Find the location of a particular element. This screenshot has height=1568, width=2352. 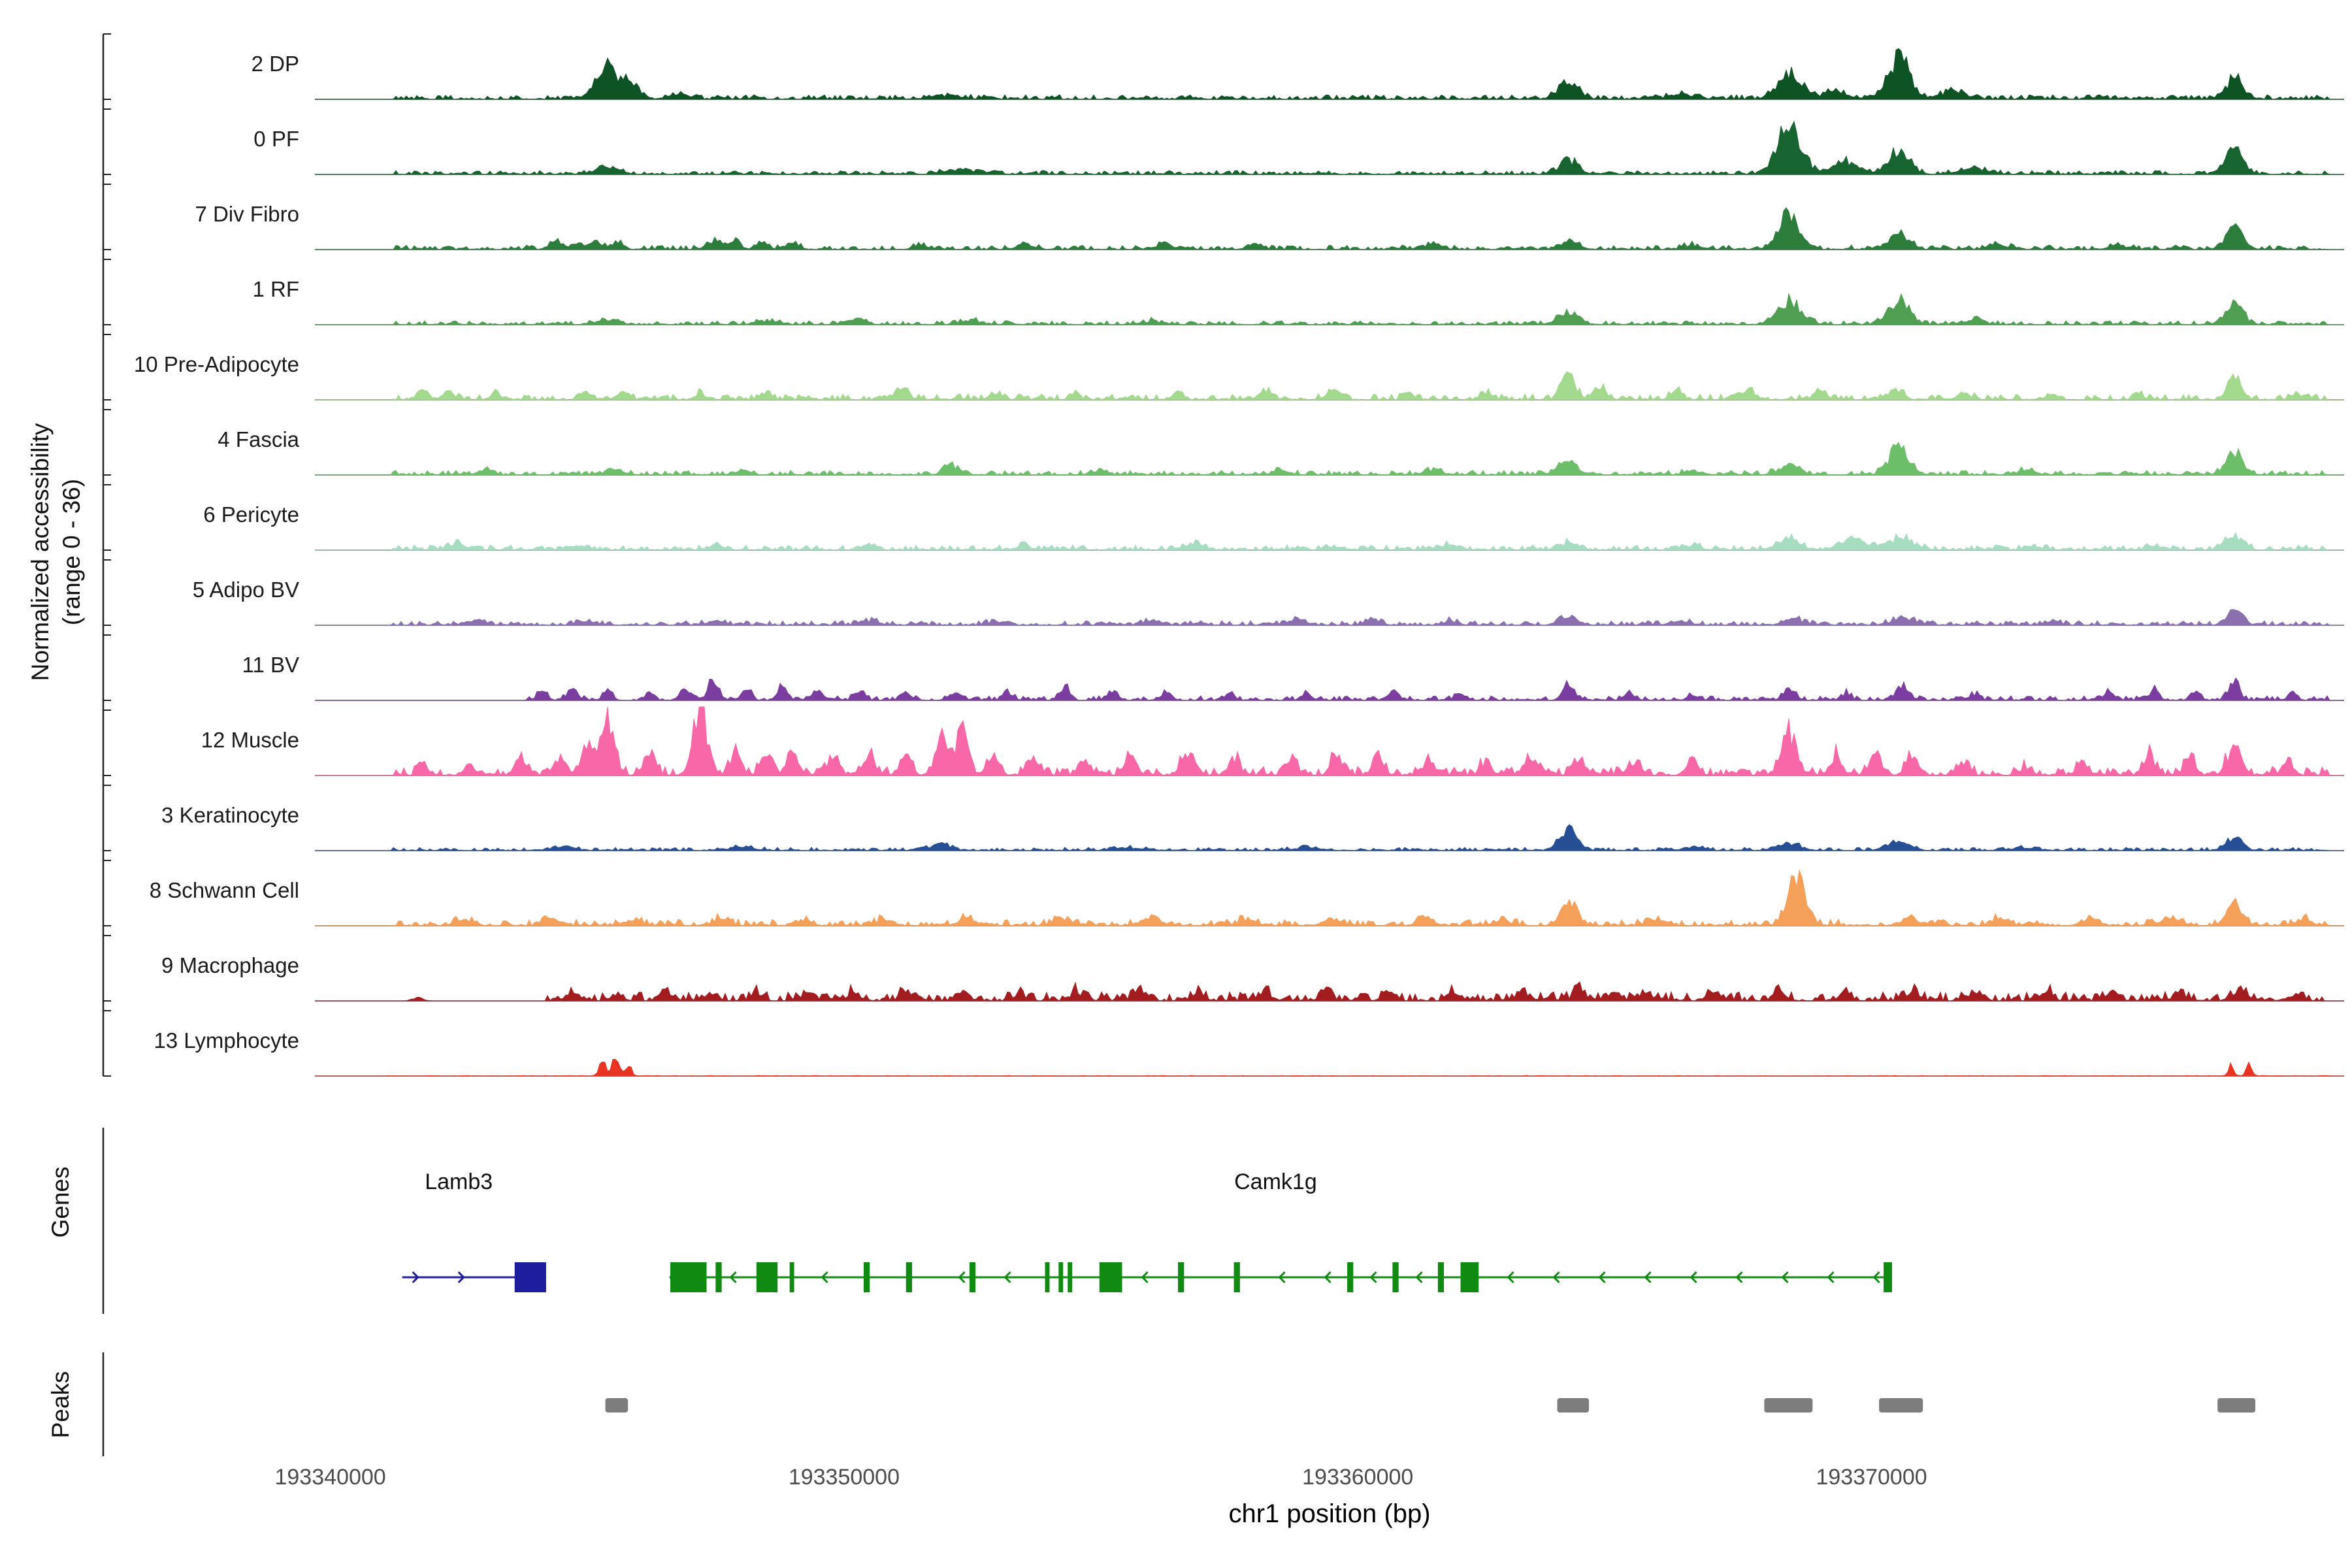

track-row: 12 Muscle is located at coordinates (1176, 739).